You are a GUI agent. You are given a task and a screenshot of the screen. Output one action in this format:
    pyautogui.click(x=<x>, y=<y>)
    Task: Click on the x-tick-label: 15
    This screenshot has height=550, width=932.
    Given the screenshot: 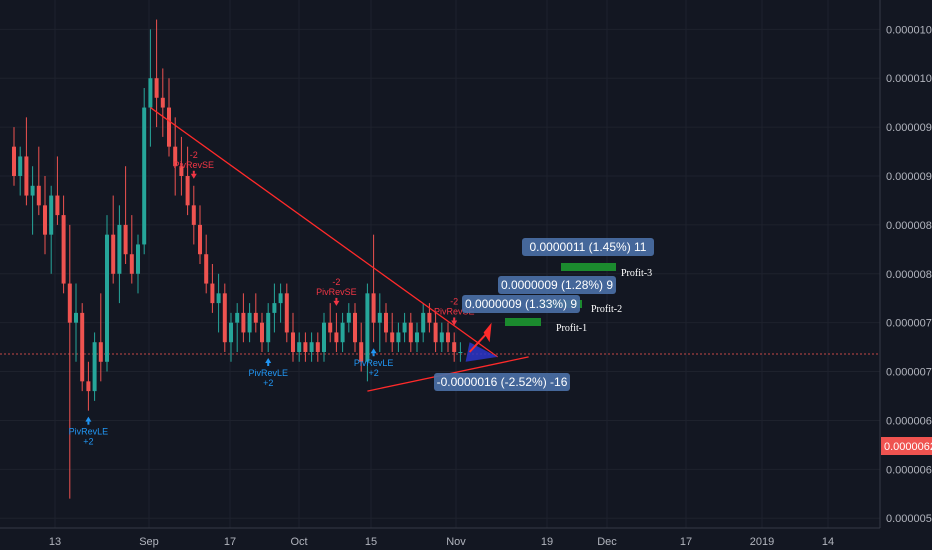 What is the action you would take?
    pyautogui.click(x=371, y=542)
    